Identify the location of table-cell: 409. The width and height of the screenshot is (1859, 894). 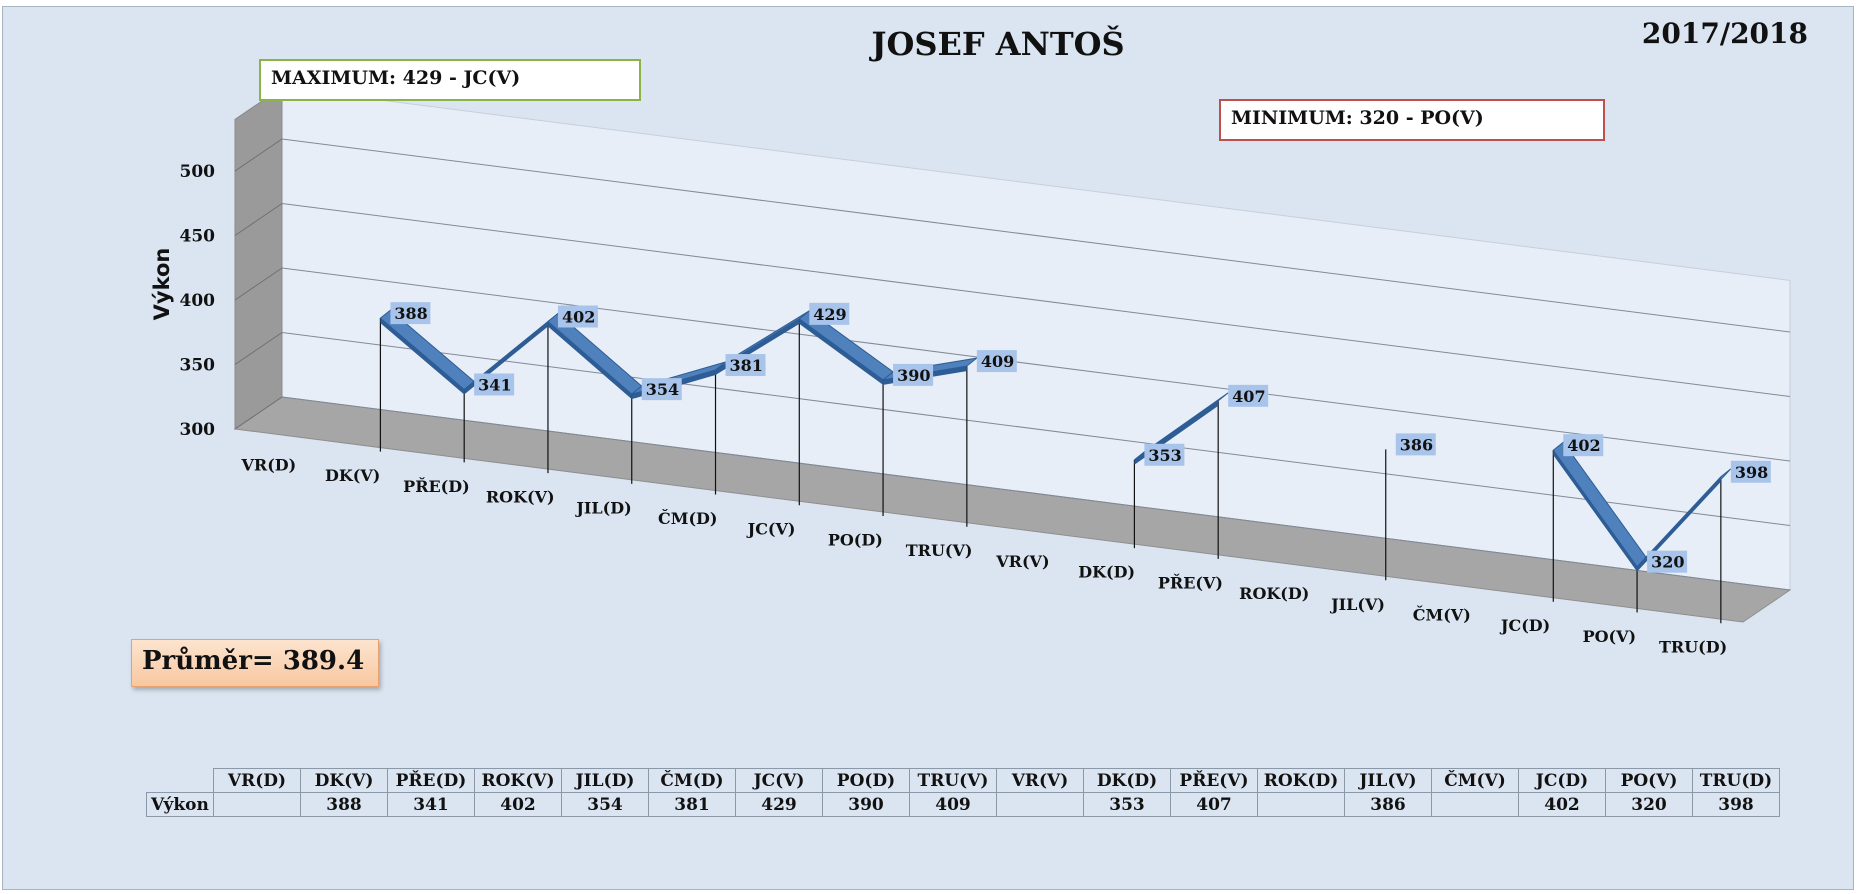
(953, 804).